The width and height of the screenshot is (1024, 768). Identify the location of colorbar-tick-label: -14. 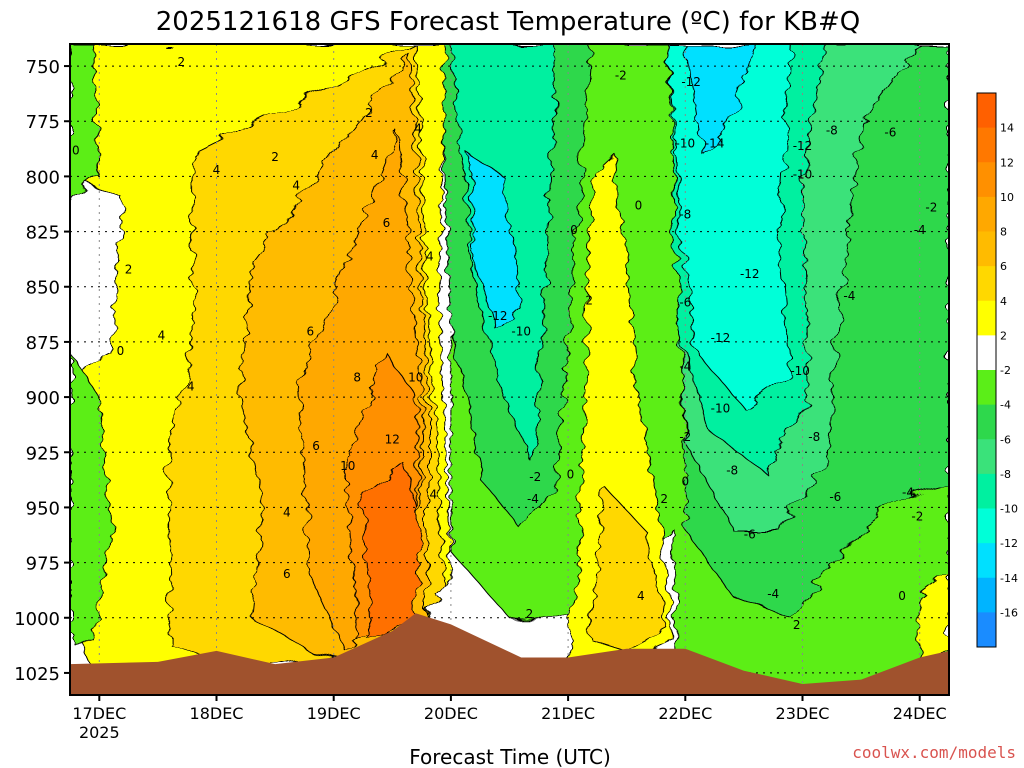
(1009, 578).